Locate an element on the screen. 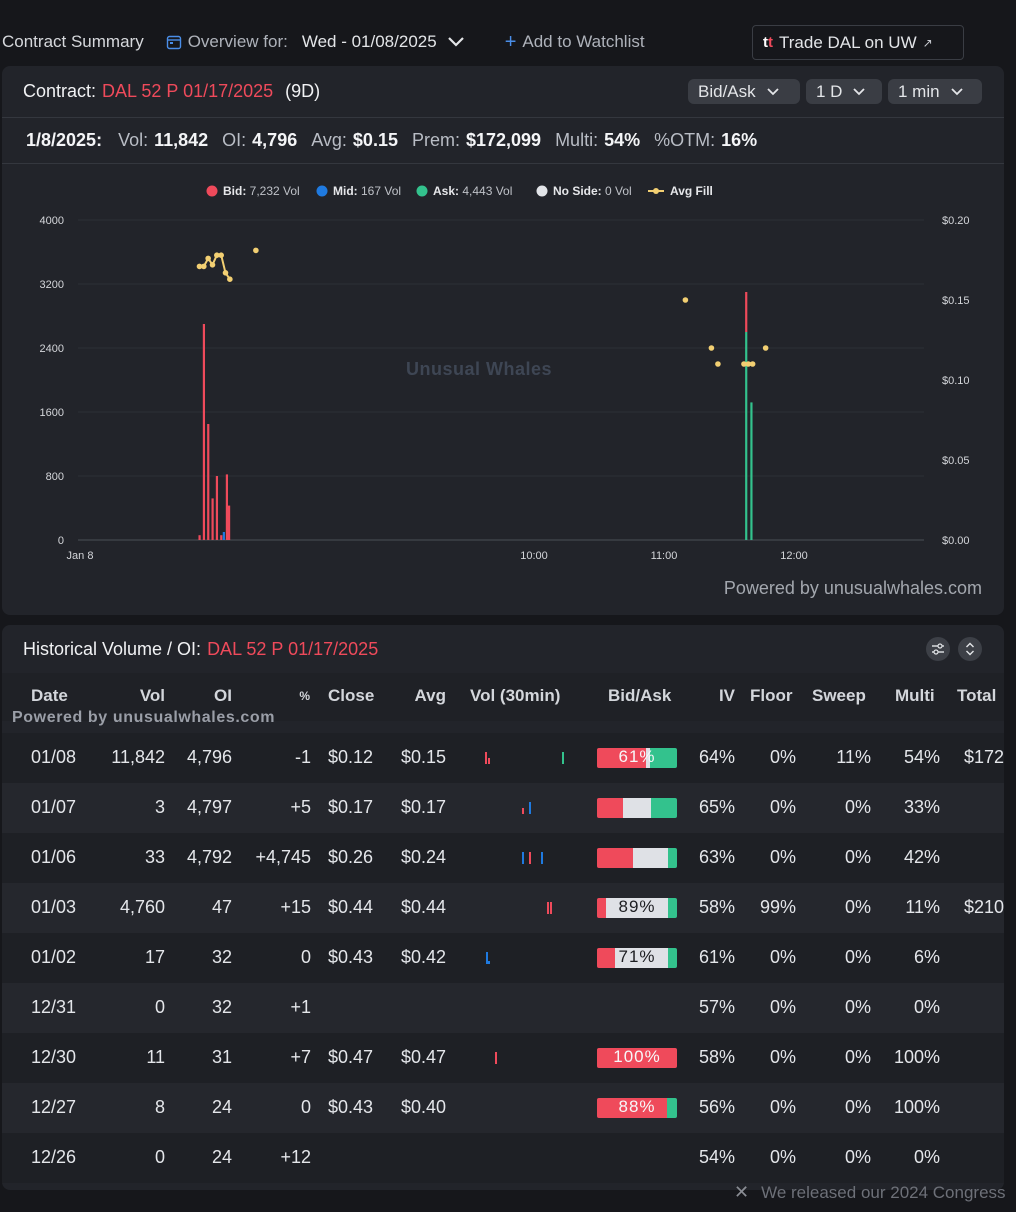  col-avg: Avg is located at coordinates (430, 695).